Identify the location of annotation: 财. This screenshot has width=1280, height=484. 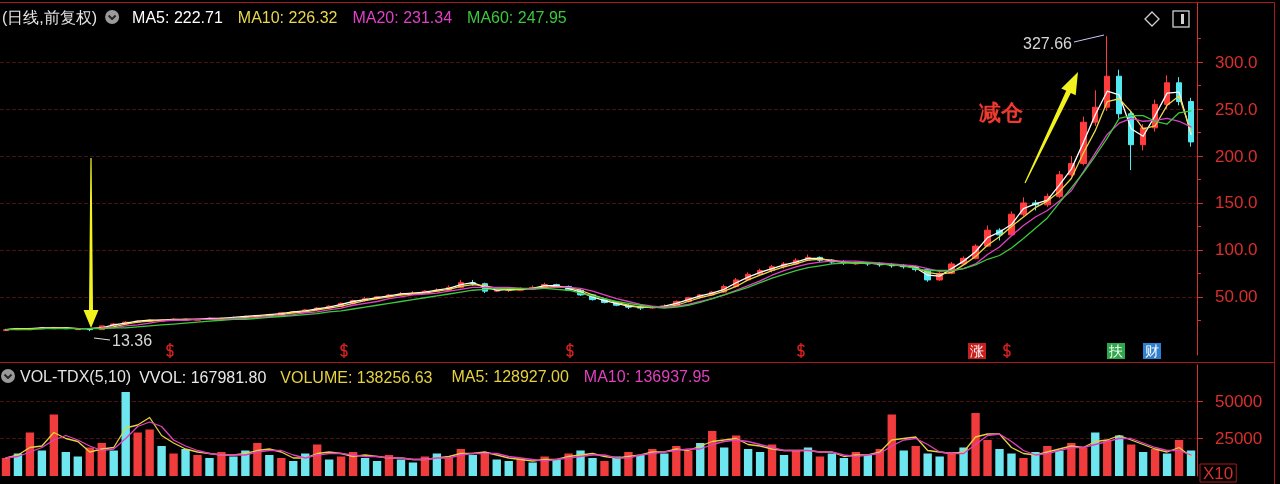
(1152, 351).